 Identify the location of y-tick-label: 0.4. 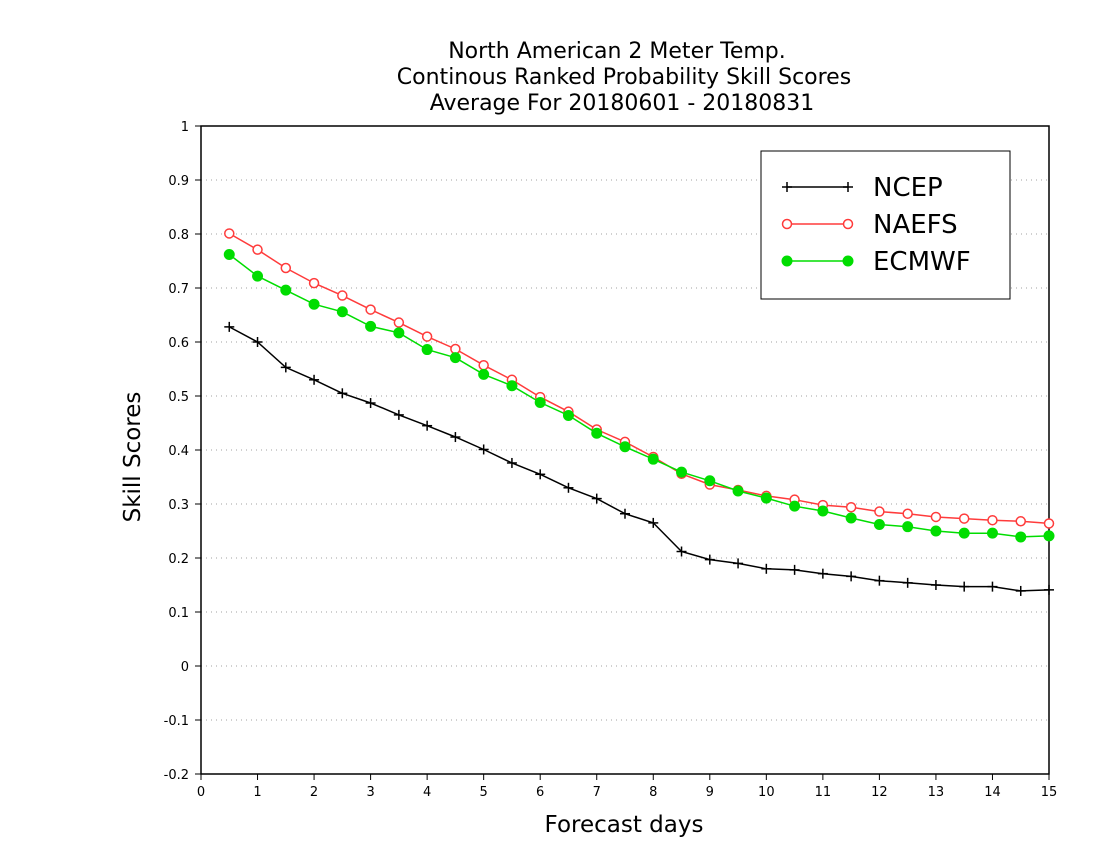
(178, 451).